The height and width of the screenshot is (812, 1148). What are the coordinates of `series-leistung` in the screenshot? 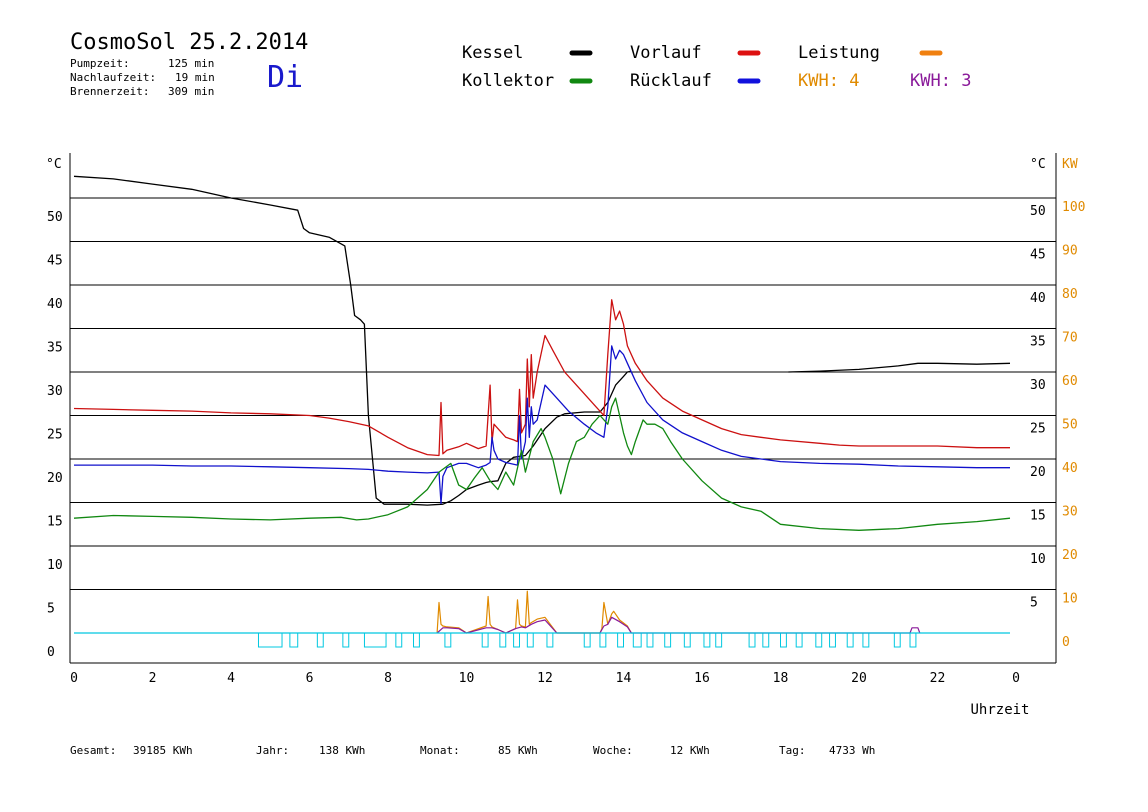 It's located at (534, 612).